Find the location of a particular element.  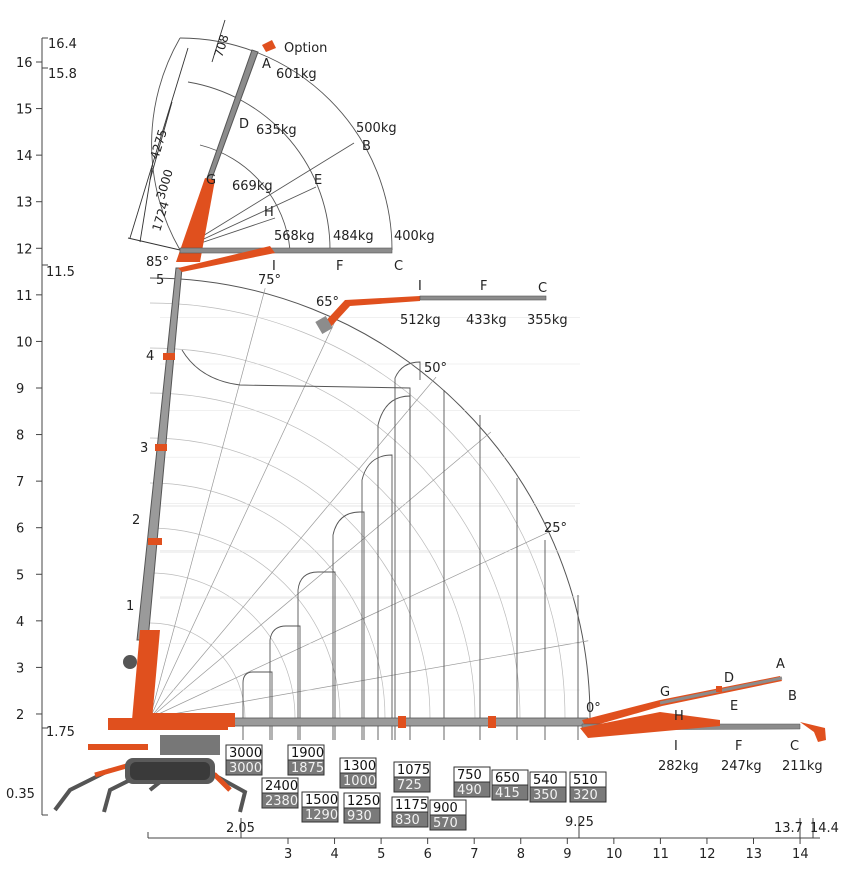

bottom-tick-13: 13 is located at coordinates (754, 854).